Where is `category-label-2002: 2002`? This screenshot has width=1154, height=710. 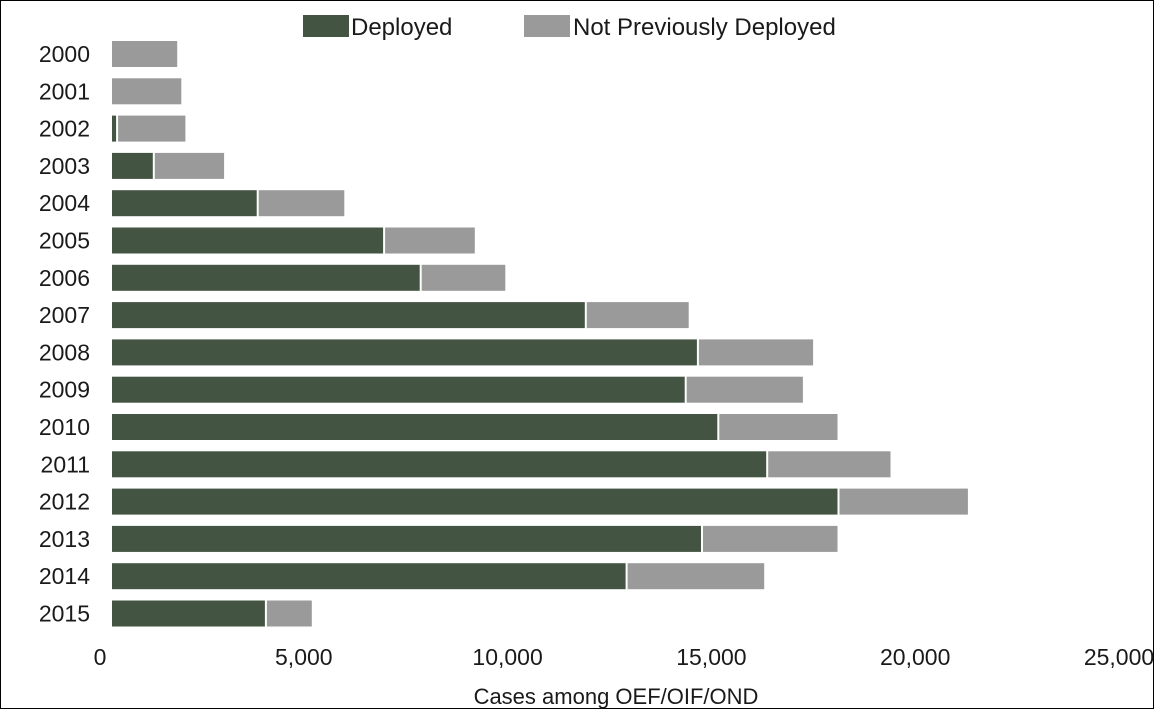 category-label-2002: 2002 is located at coordinates (64, 129).